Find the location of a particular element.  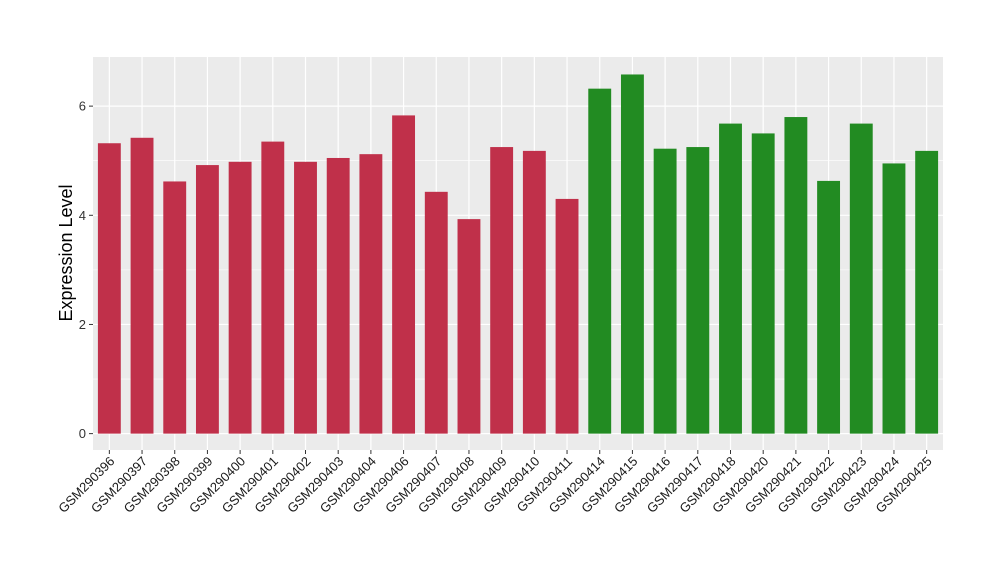

bar-GSM290421 is located at coordinates (796, 275).